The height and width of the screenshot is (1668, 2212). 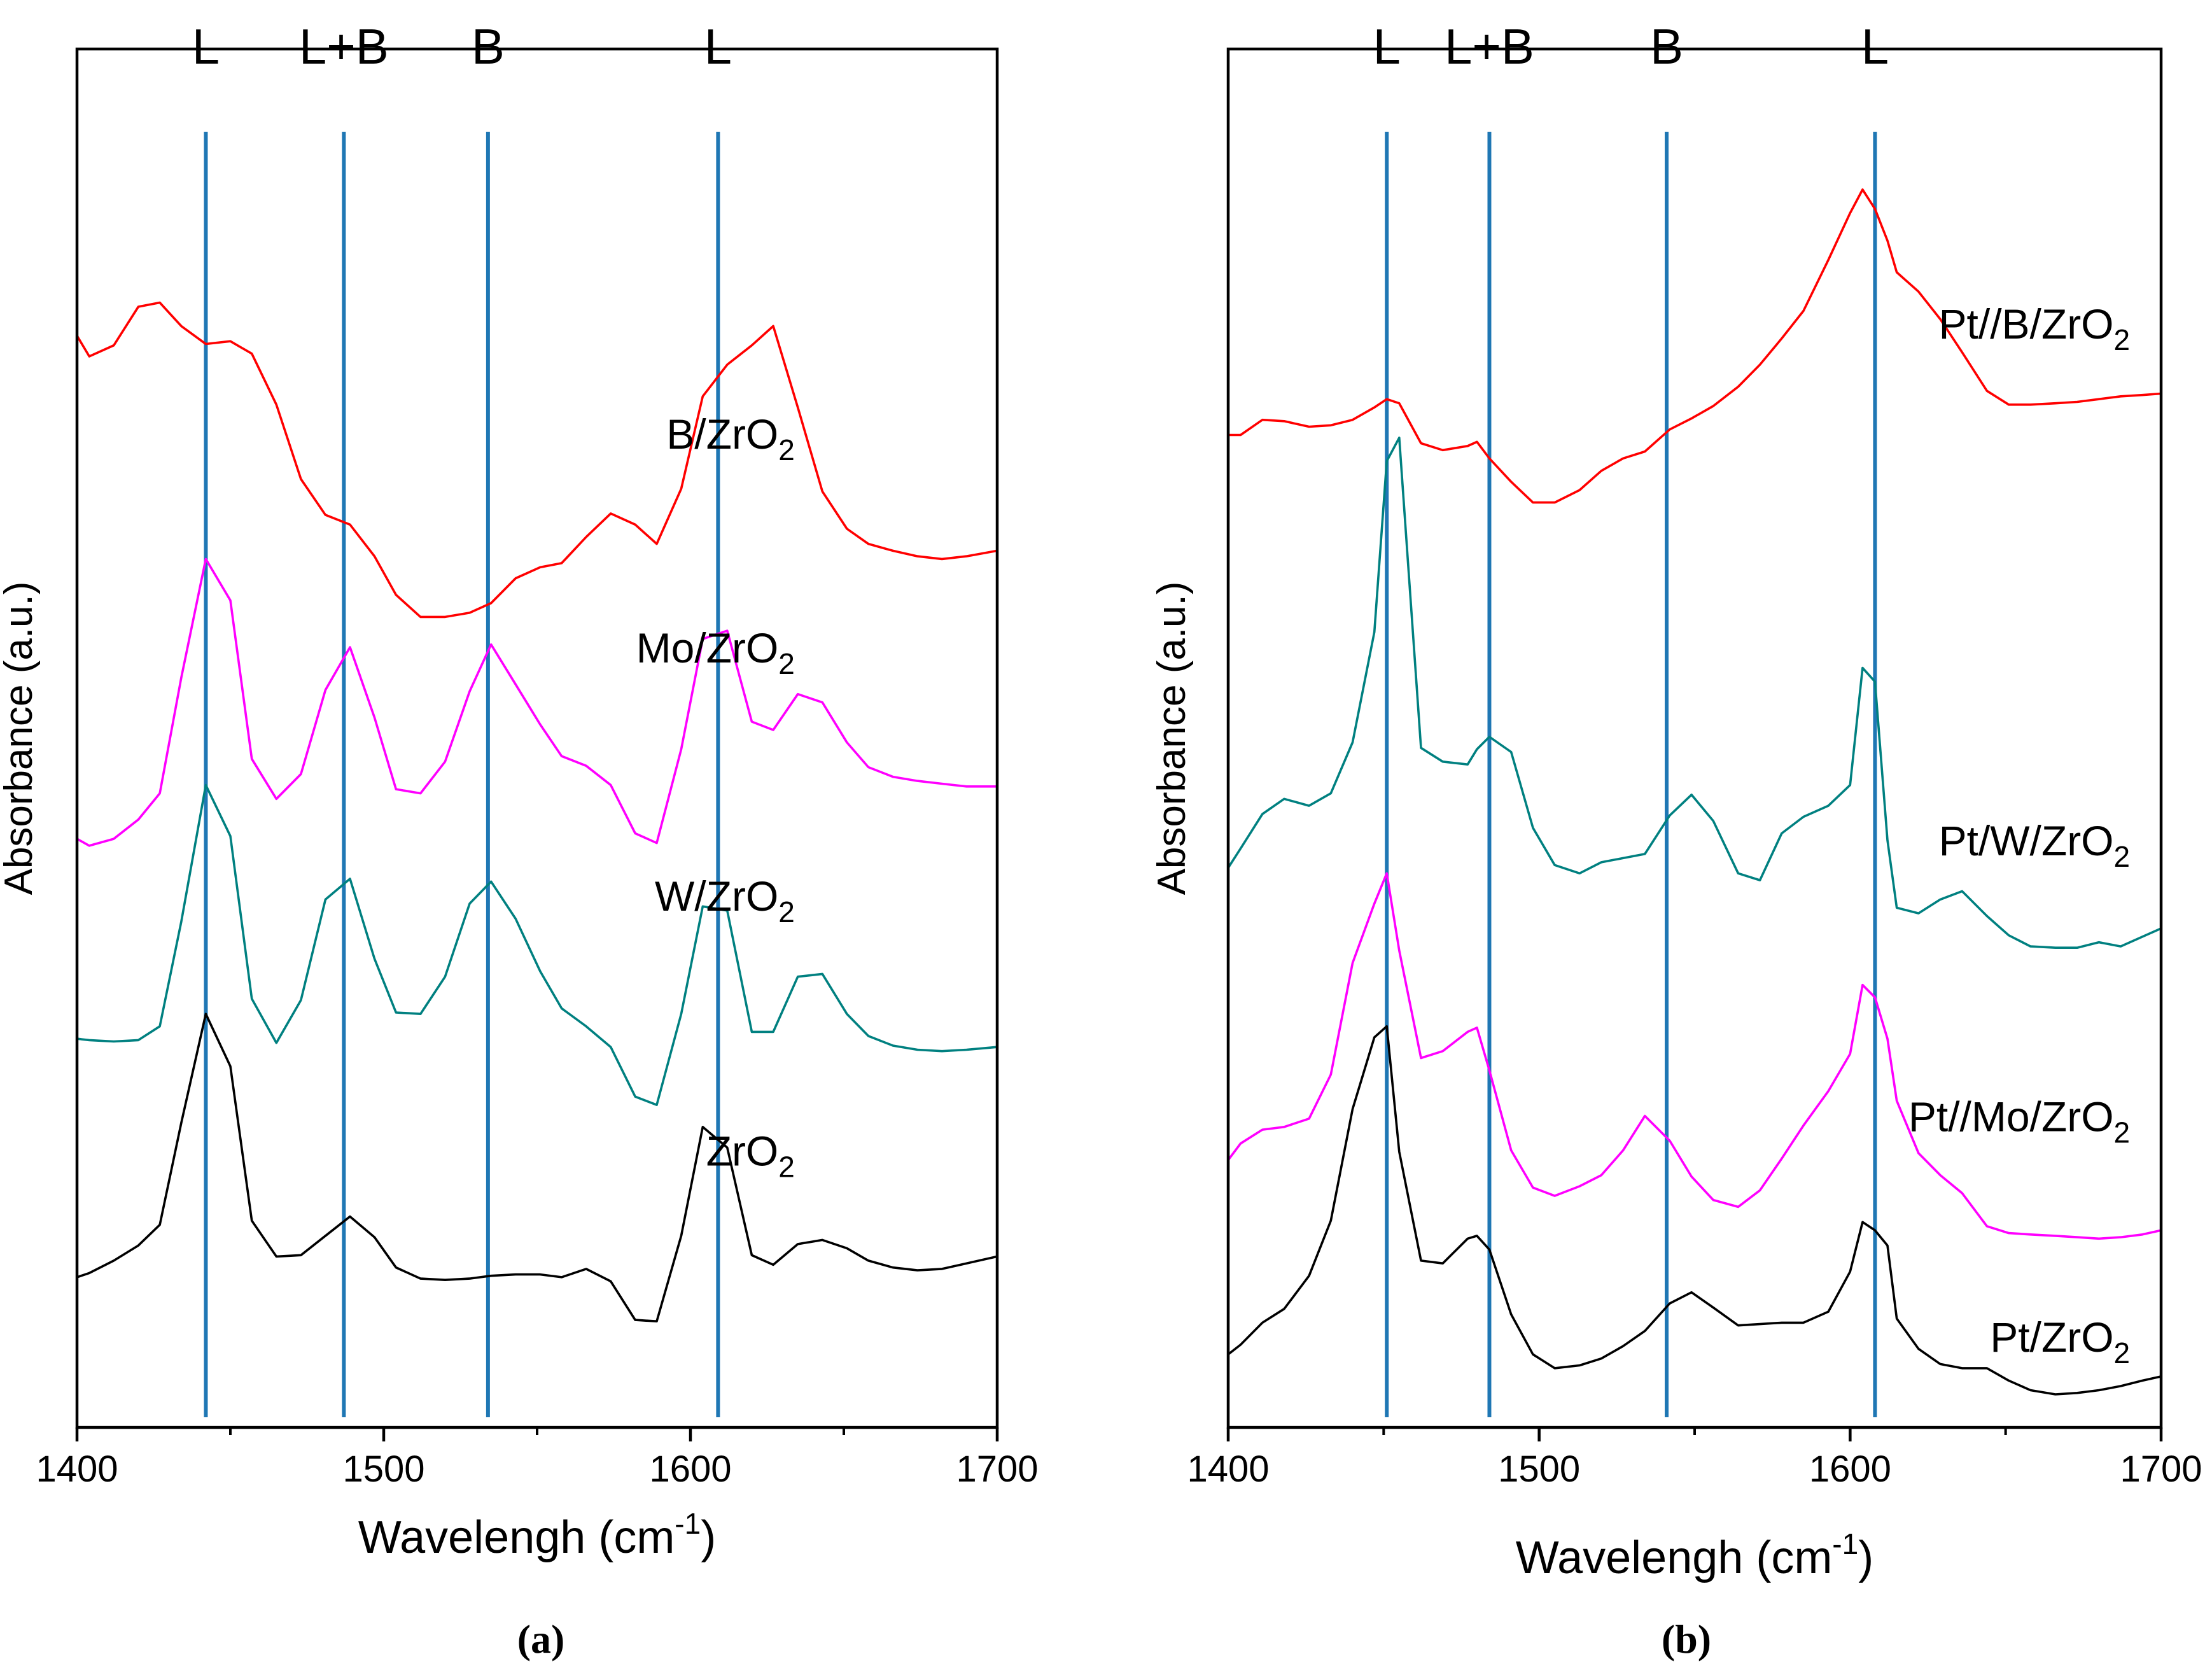 I want to click on panel-caption: (a), so click(x=541, y=1639).